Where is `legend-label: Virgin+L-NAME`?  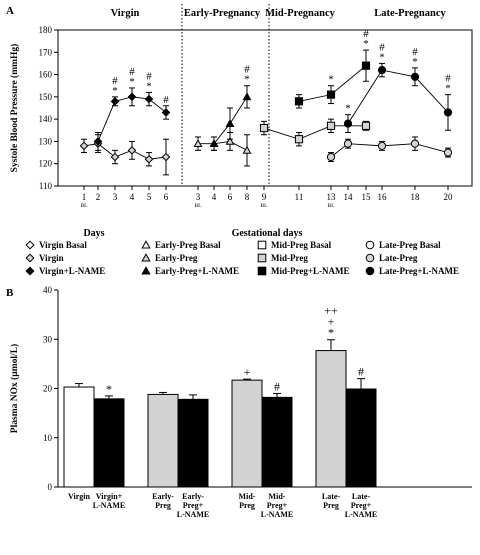 legend-label: Virgin+L-NAME is located at coordinates (72, 271).